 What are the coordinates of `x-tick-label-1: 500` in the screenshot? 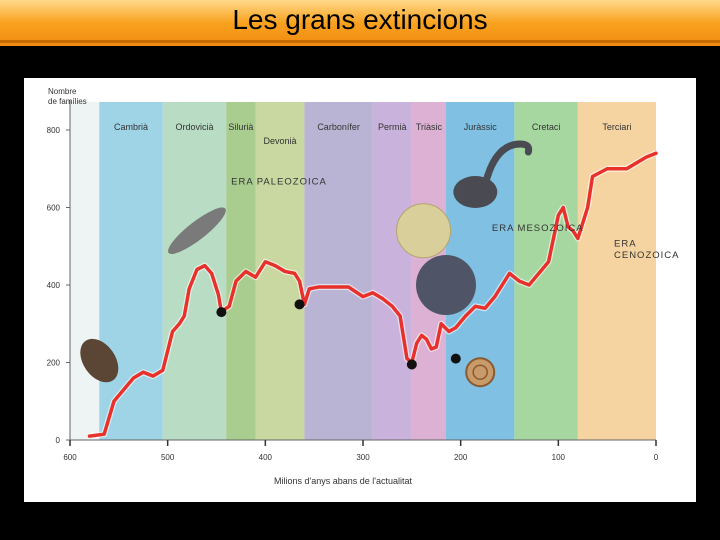 It's located at (168, 457).